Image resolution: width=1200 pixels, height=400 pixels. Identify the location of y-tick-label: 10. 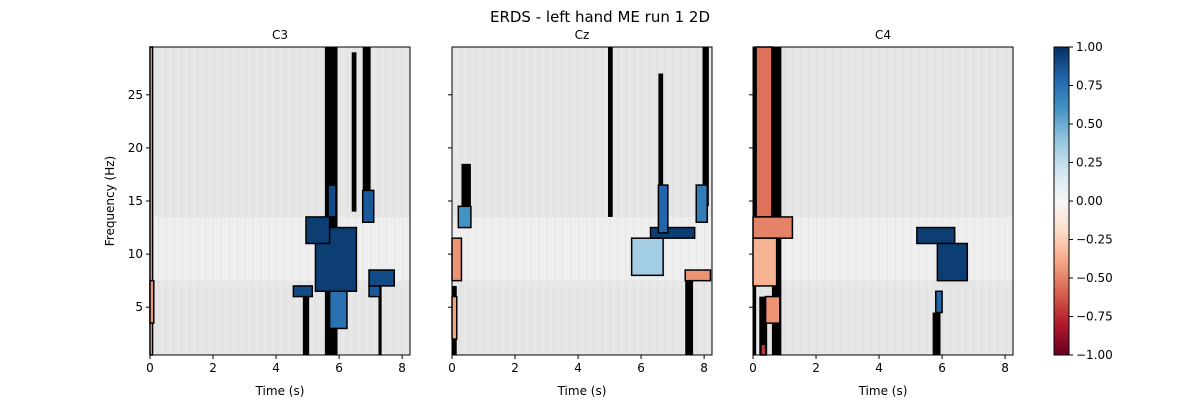
(135, 254).